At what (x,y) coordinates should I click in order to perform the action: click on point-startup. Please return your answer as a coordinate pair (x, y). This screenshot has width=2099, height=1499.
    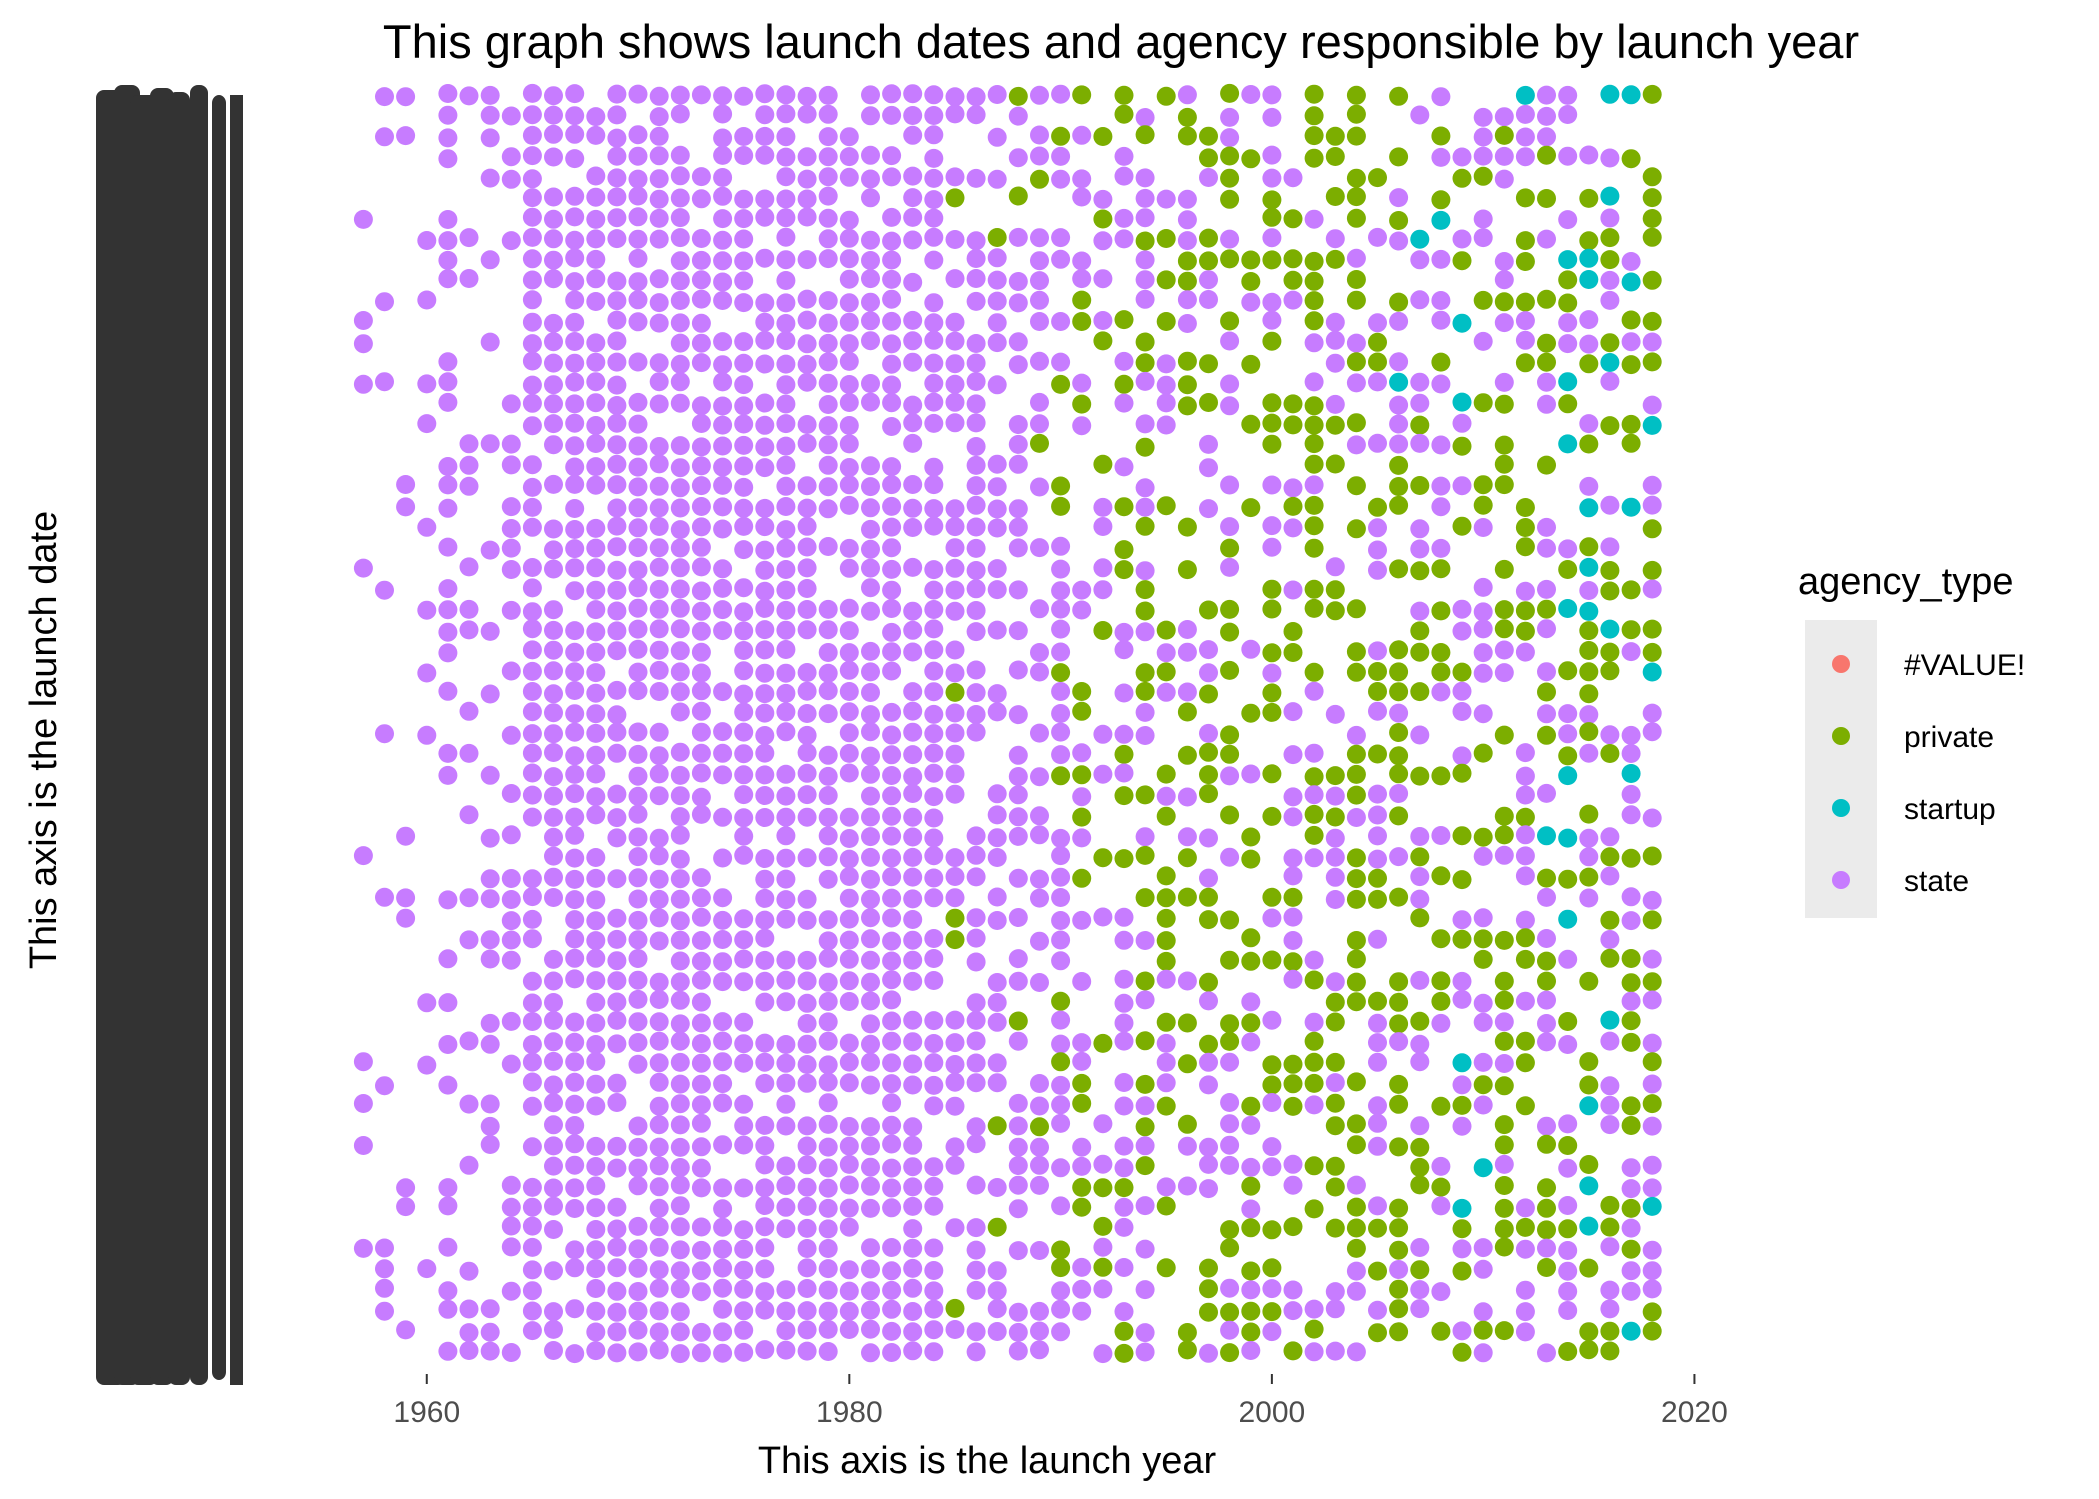
    Looking at the image, I should click on (1631, 1331).